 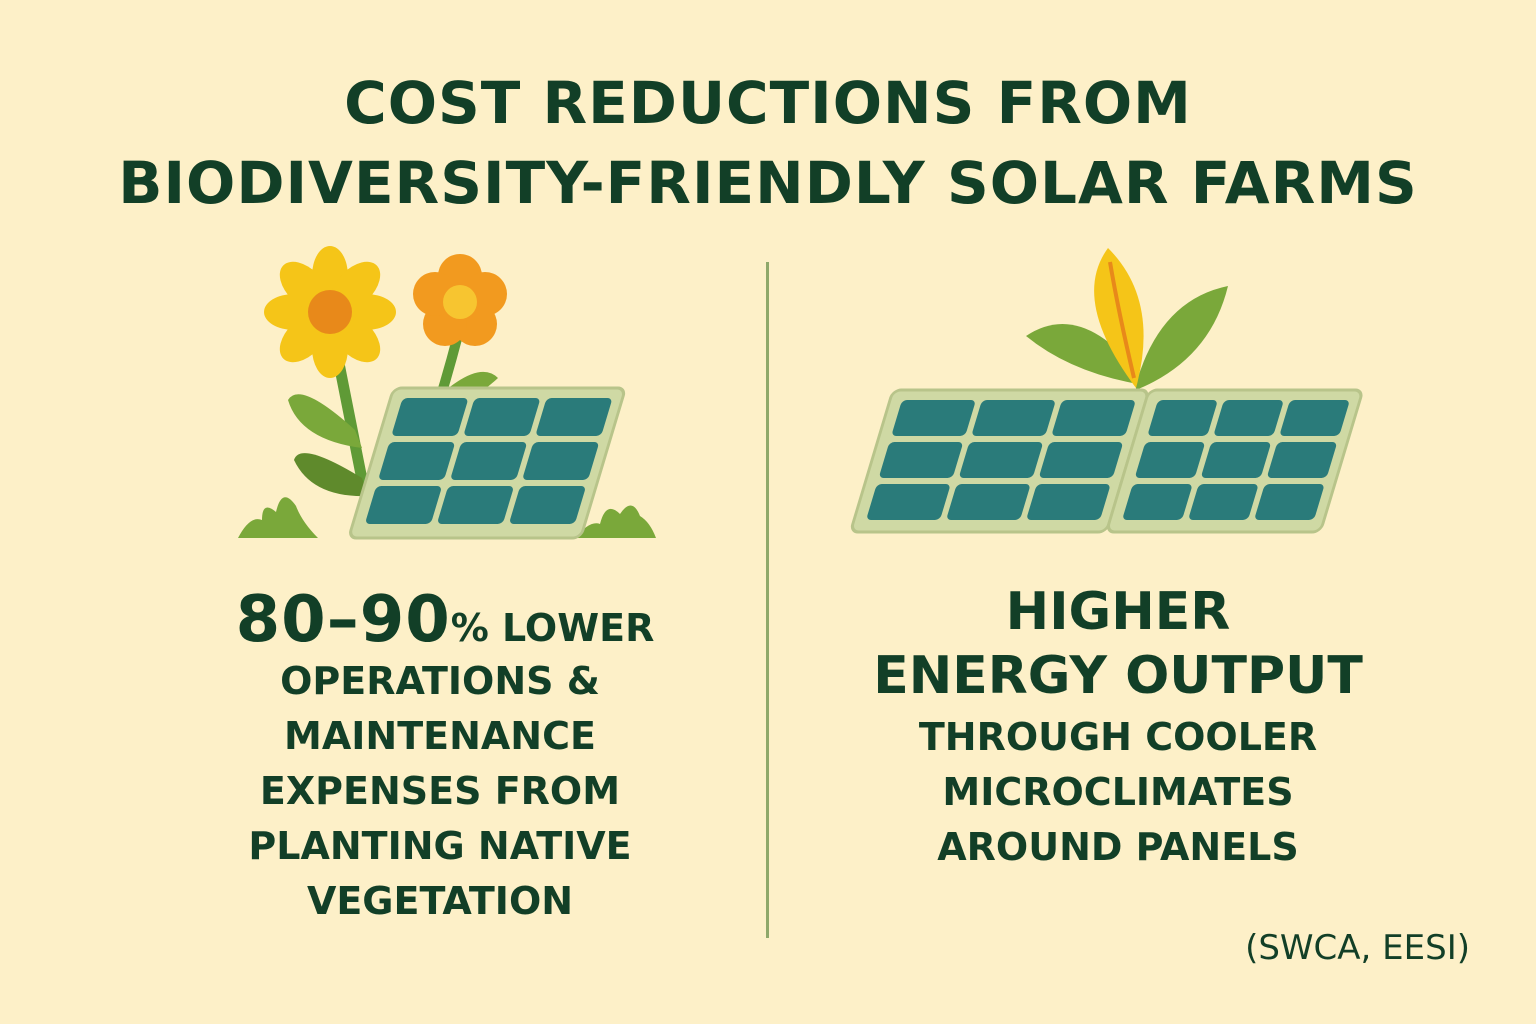 I want to click on flower-yellow, so click(x=330, y=312).